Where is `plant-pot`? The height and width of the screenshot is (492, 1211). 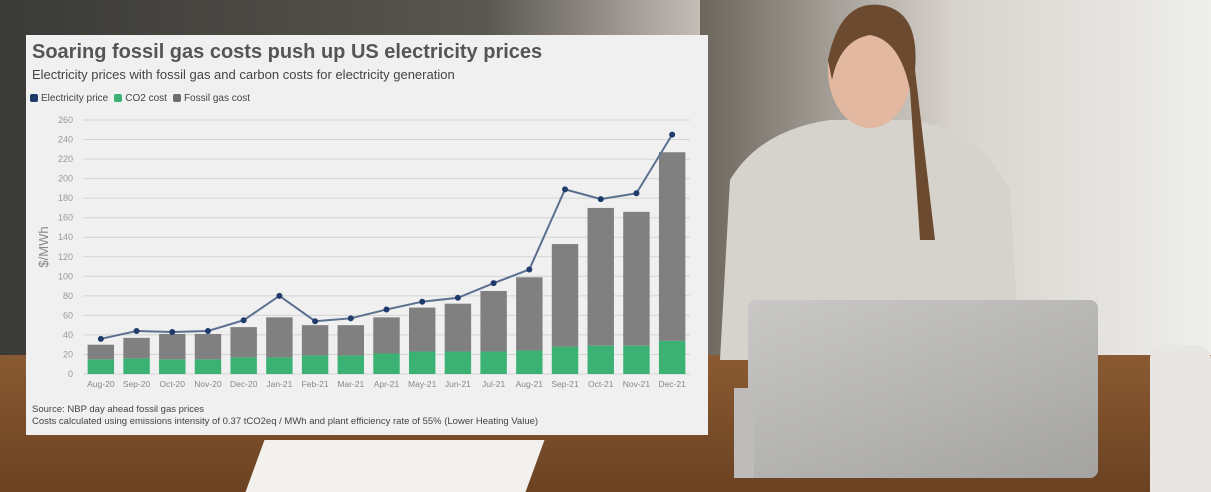
plant-pot is located at coordinates (1180, 418).